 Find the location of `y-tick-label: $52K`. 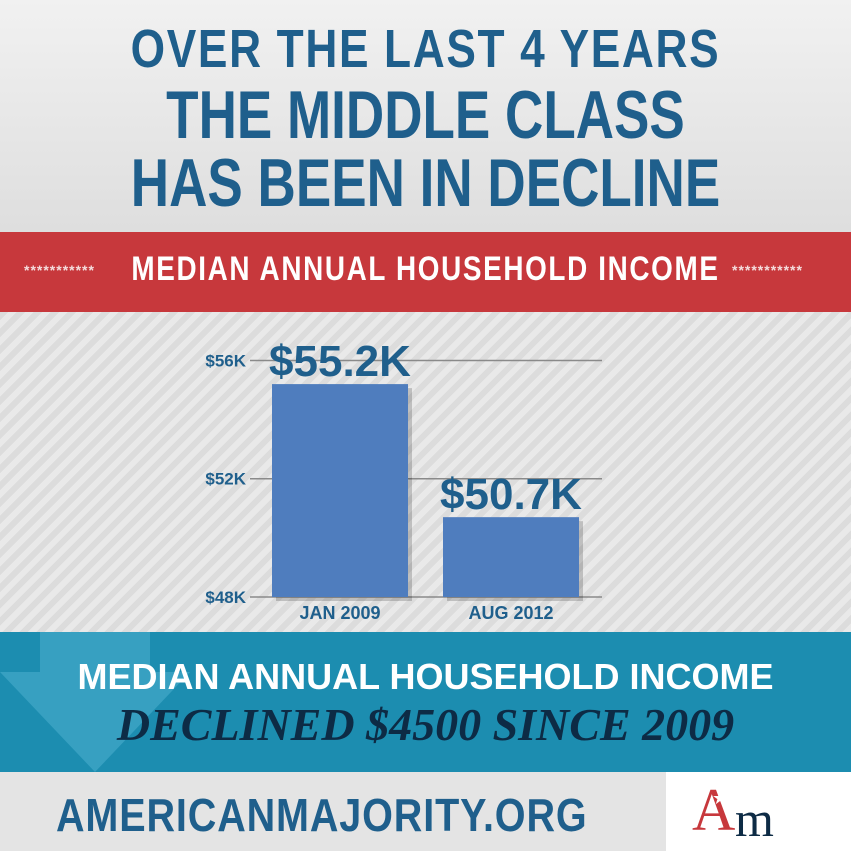

y-tick-label: $52K is located at coordinates (225, 479).